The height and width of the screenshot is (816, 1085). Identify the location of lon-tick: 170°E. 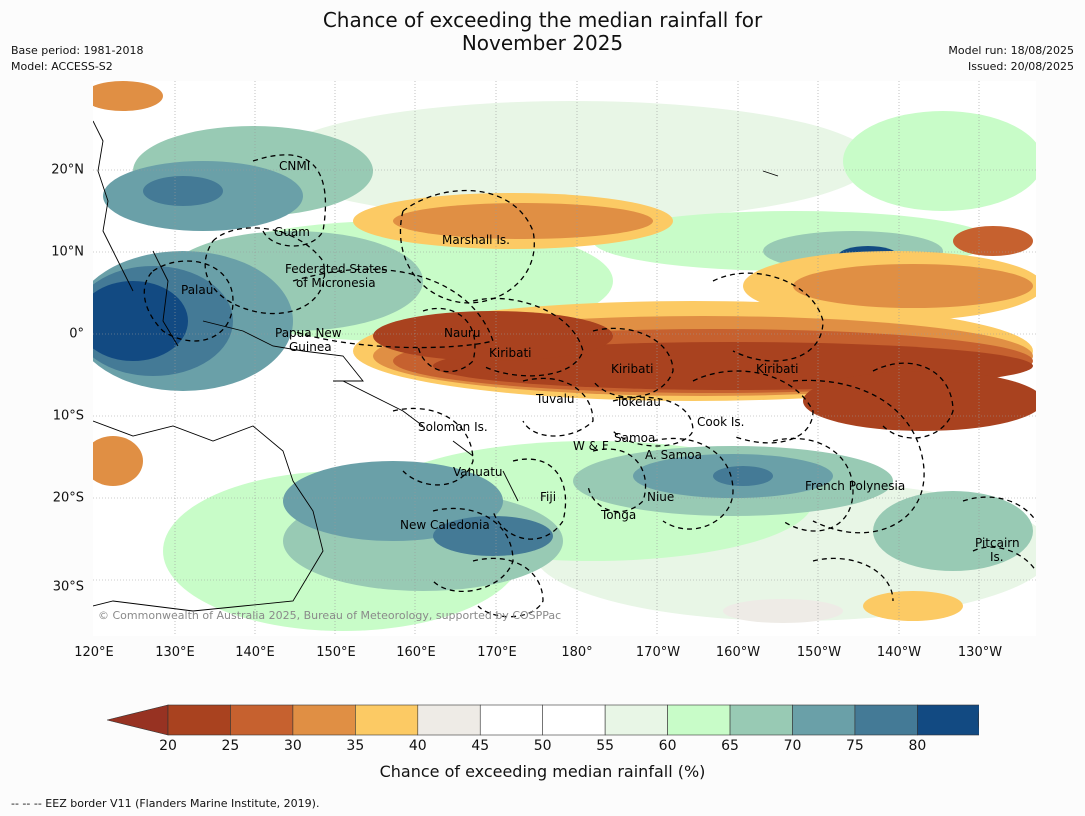
(497, 652).